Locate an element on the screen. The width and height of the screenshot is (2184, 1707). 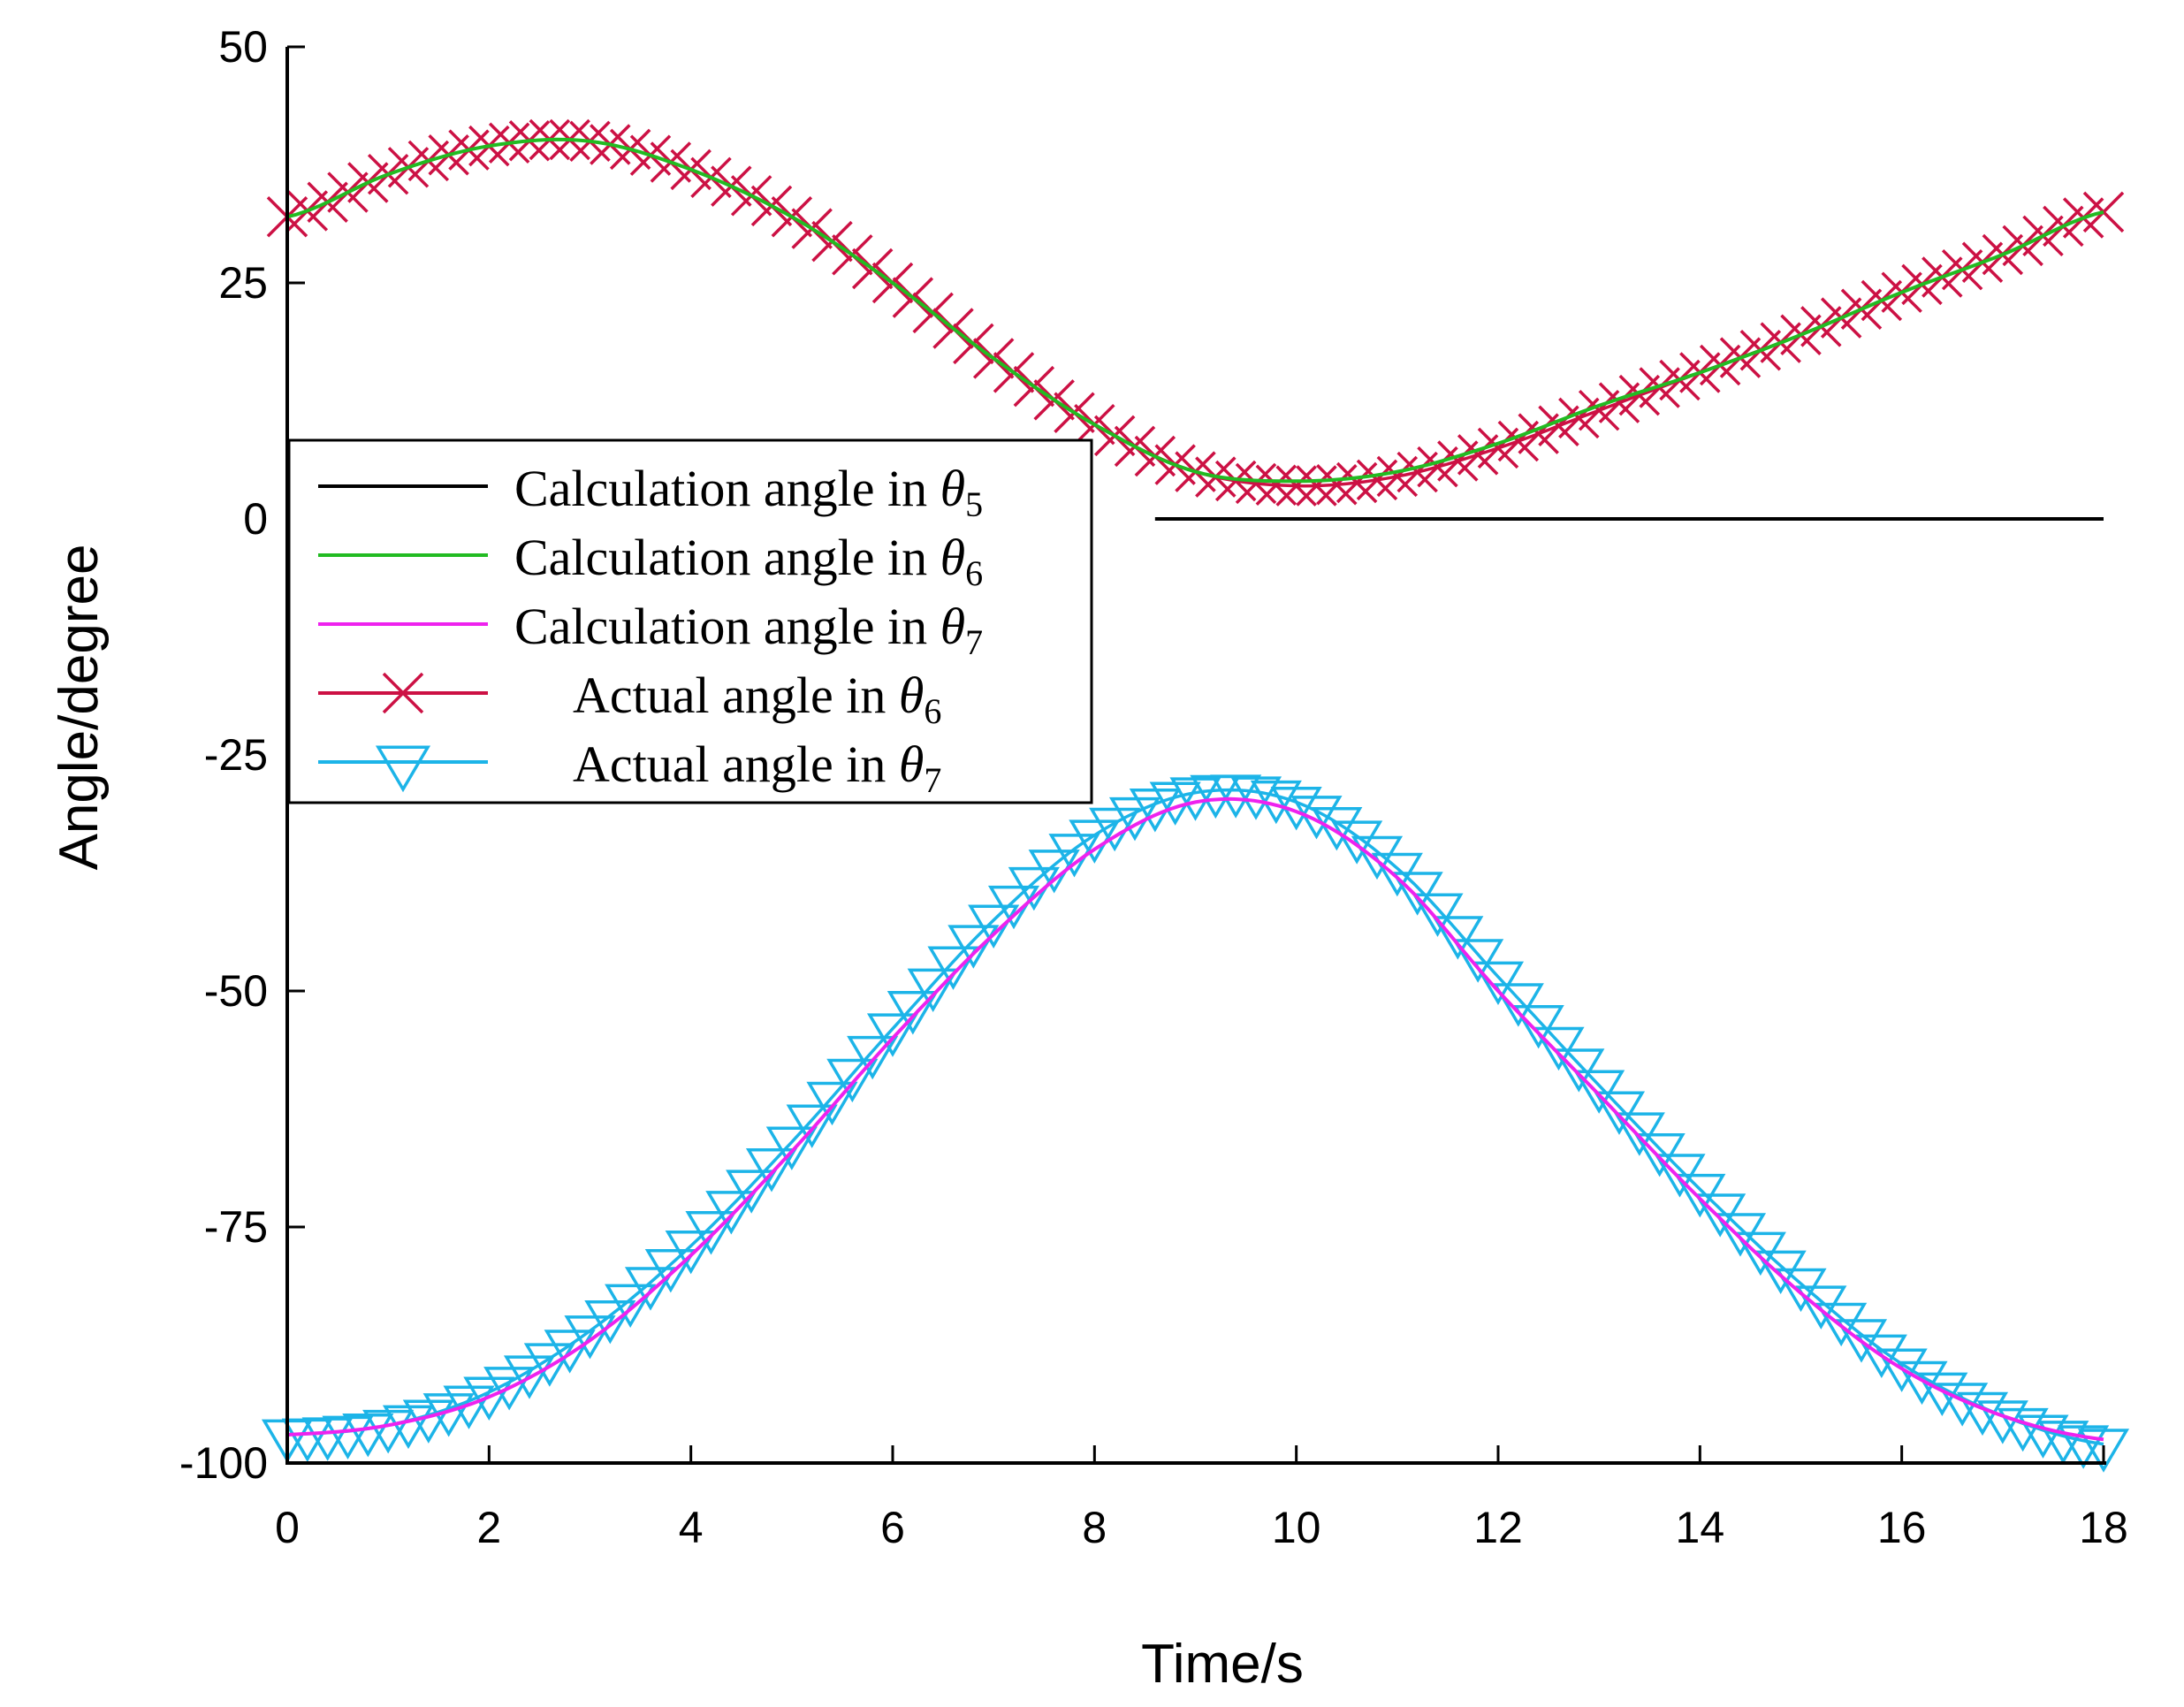
legend-entry: Calculation angle in θ7 is located at coordinates (650, 630).